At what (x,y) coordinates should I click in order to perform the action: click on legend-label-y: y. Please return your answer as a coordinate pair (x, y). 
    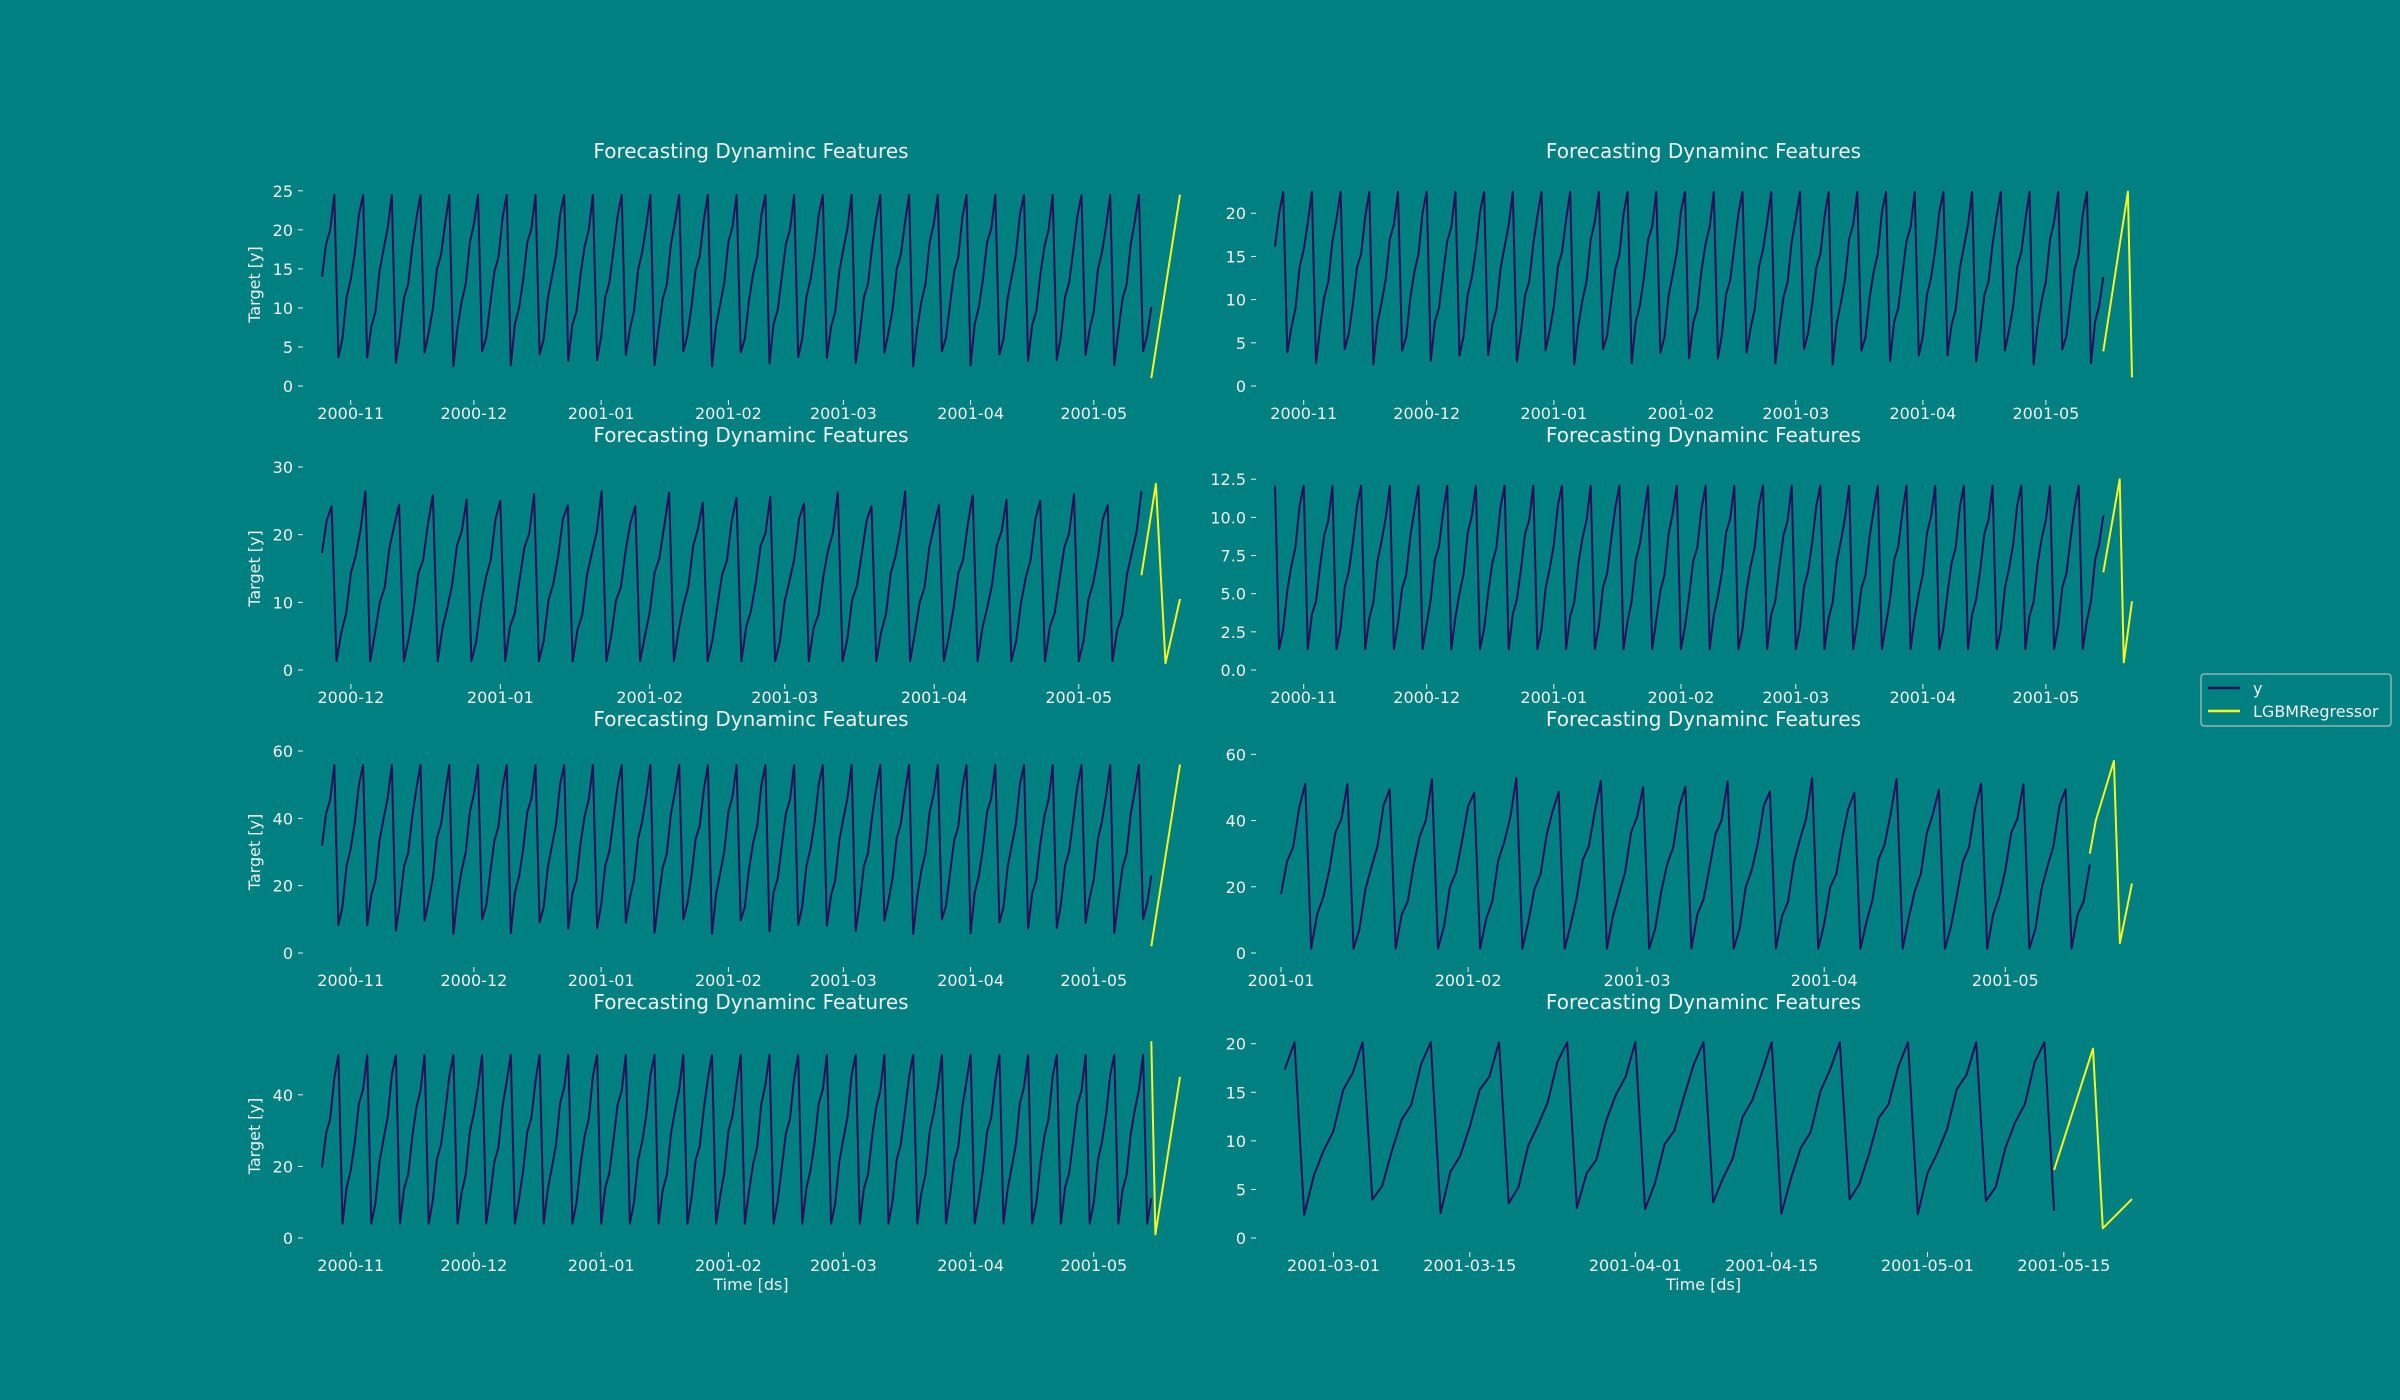
    Looking at the image, I should click on (2257, 688).